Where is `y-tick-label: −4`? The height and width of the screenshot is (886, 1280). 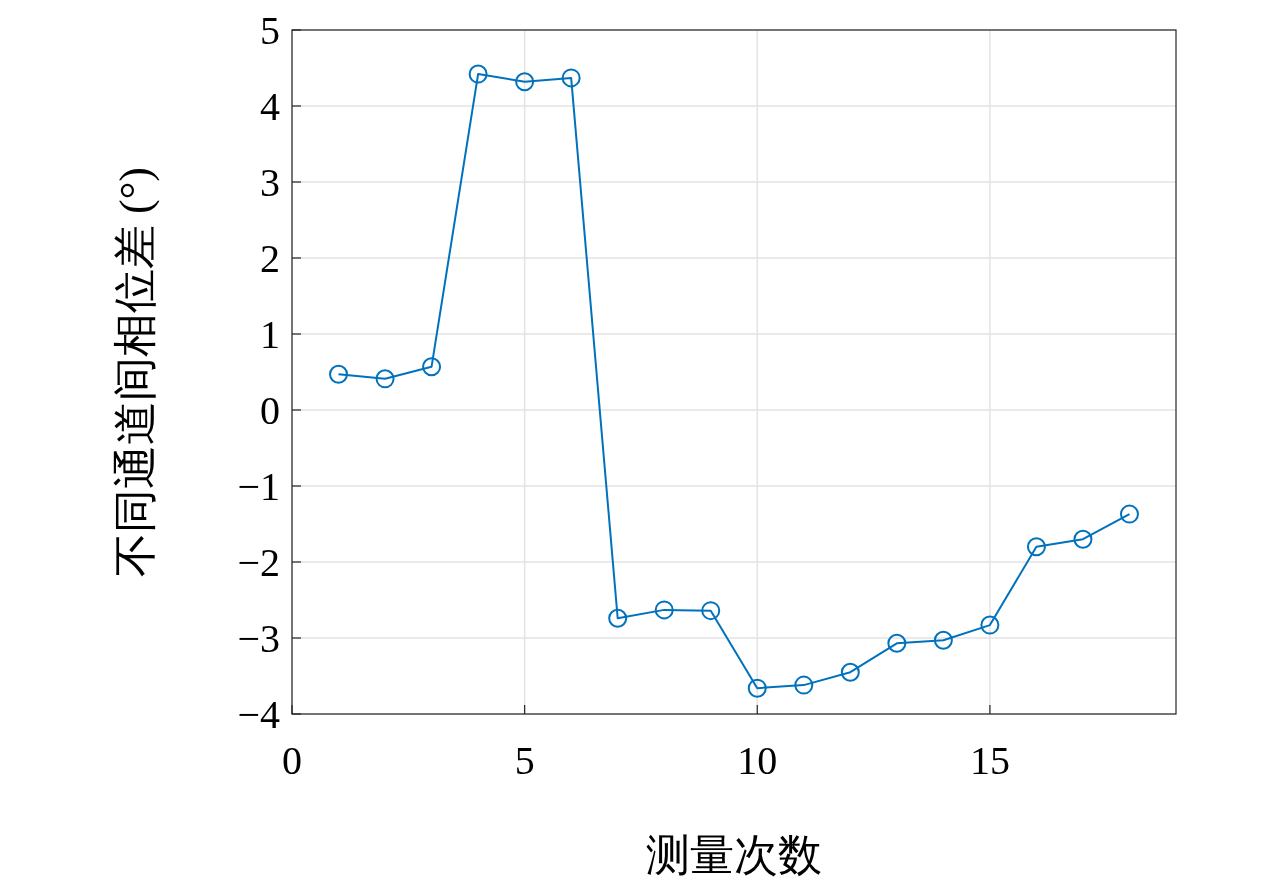 y-tick-label: −4 is located at coordinates (258, 714).